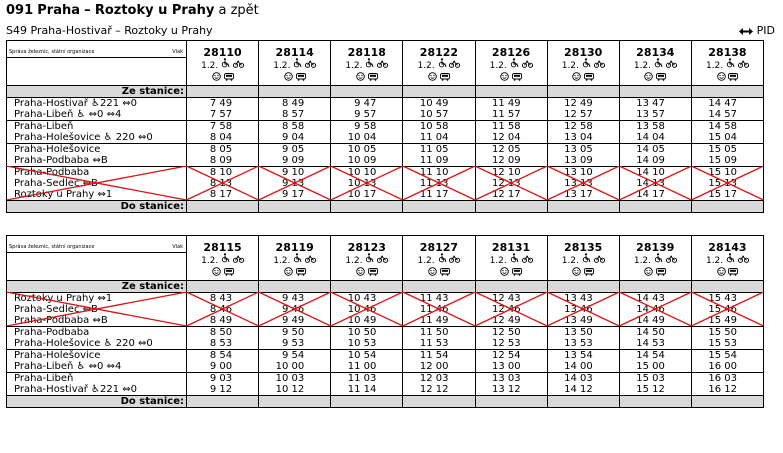 This screenshot has height=453, width=783. Describe the element at coordinates (583, 148) in the screenshot. I see `departure-time: 13 05` at that location.